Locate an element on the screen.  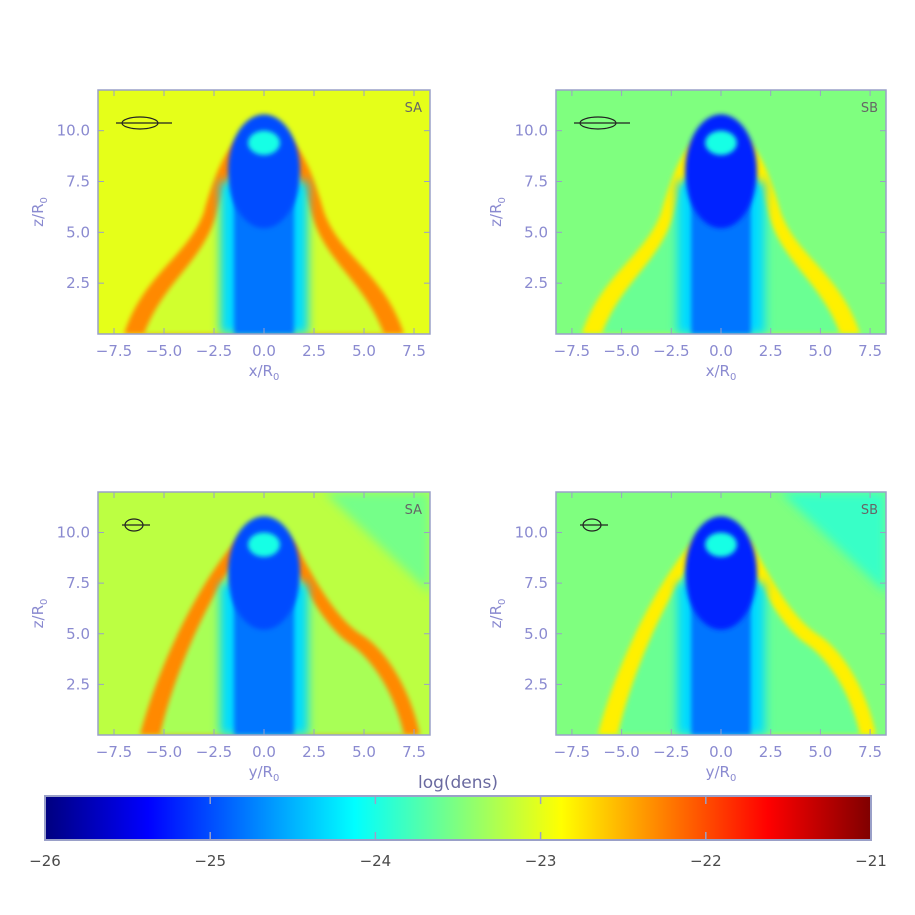
colorbar-tick-label: −24 is located at coordinates (376, 861).